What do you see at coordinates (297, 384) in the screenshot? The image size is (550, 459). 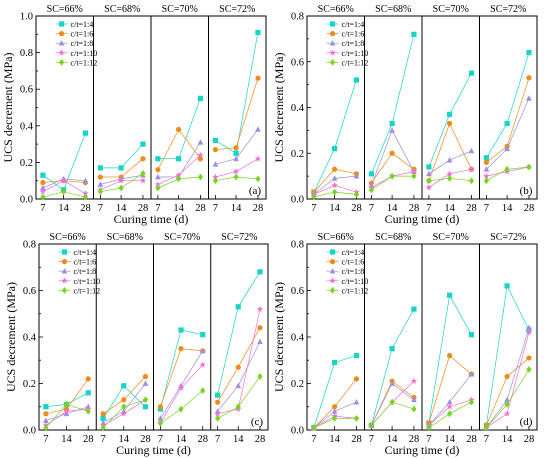 I see `y-tick-label: 0.2` at bounding box center [297, 384].